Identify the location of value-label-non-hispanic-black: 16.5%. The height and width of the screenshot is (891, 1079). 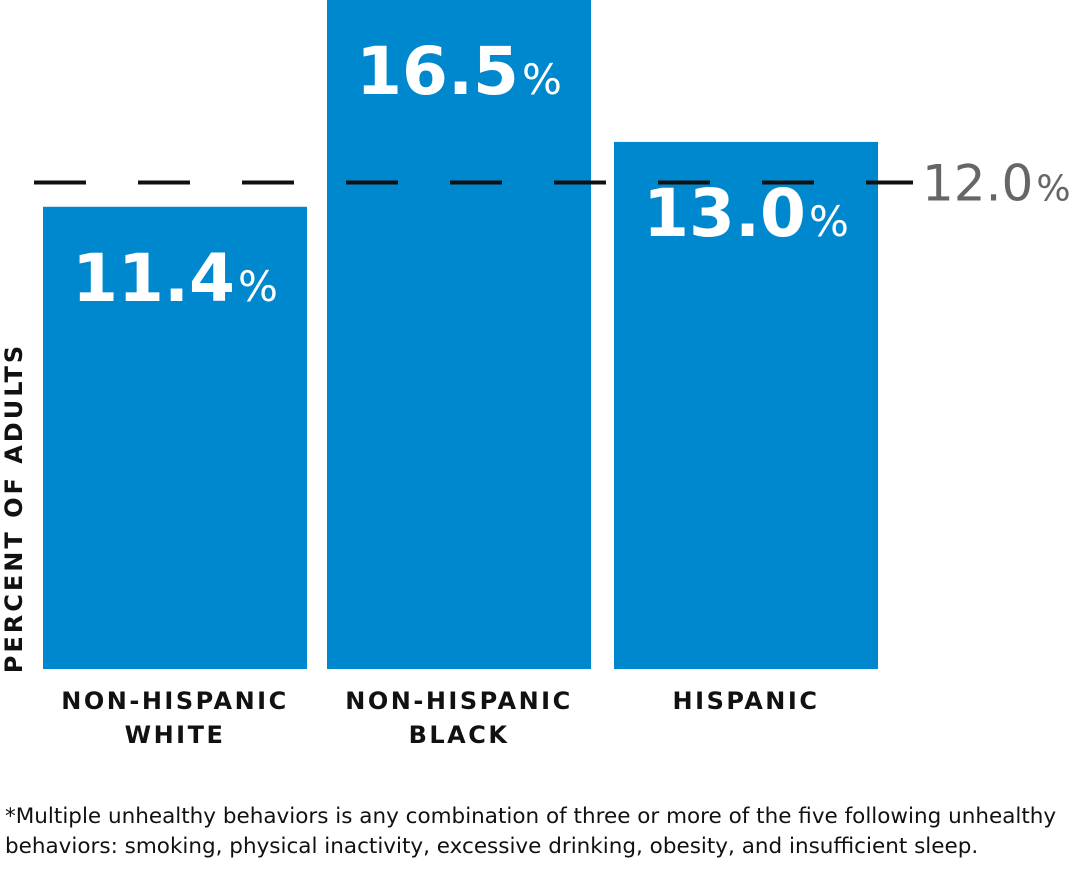
(459, 71).